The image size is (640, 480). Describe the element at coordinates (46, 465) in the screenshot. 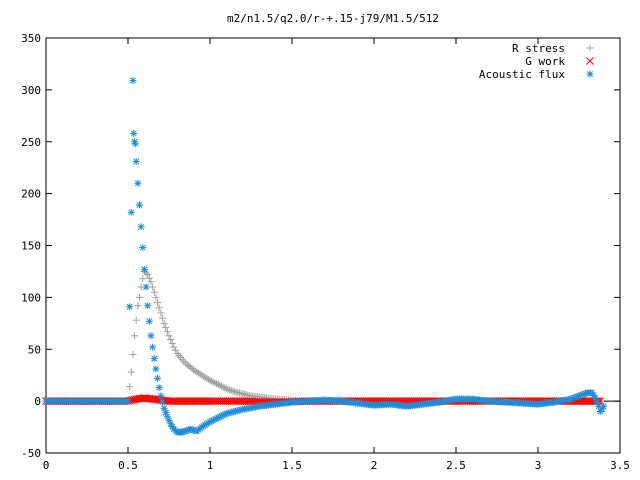

I see `x-tick-label: 0` at that location.